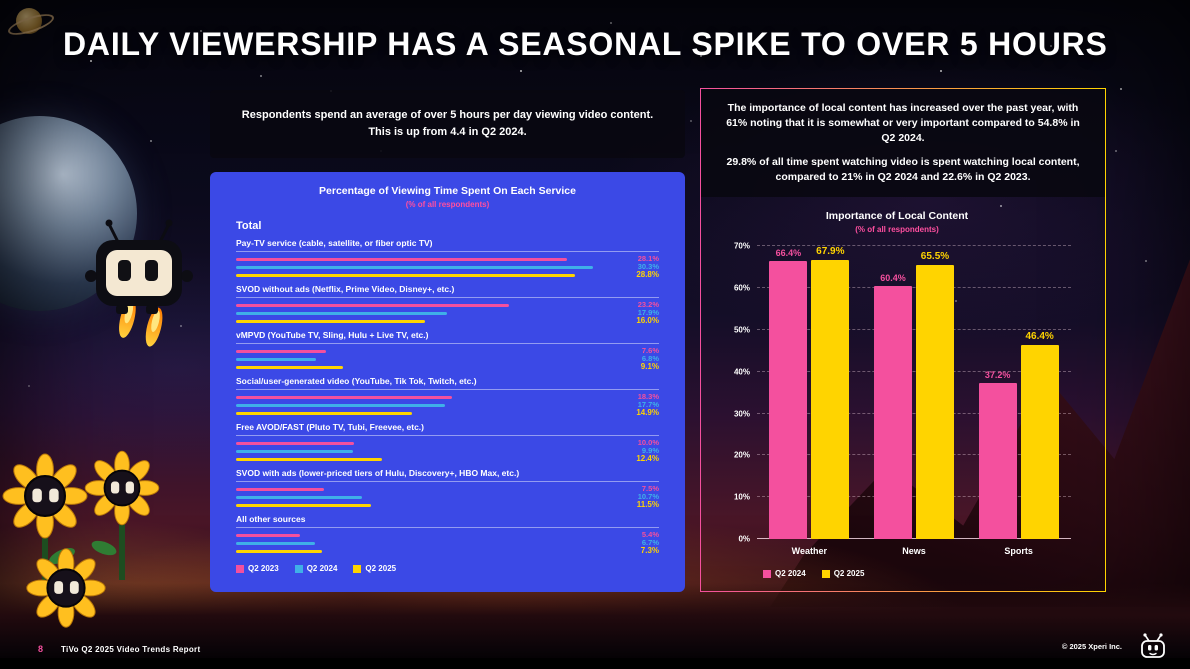 Image resolution: width=1190 pixels, height=669 pixels. I want to click on series-row: 6.7%, so click(447, 543).